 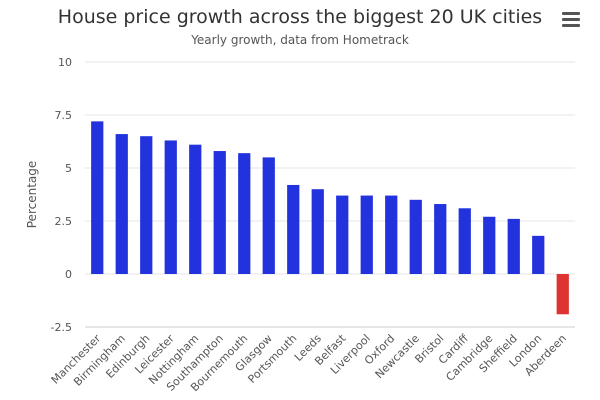 What do you see at coordinates (293, 229) in the screenshot?
I see `bar-portsmouth` at bounding box center [293, 229].